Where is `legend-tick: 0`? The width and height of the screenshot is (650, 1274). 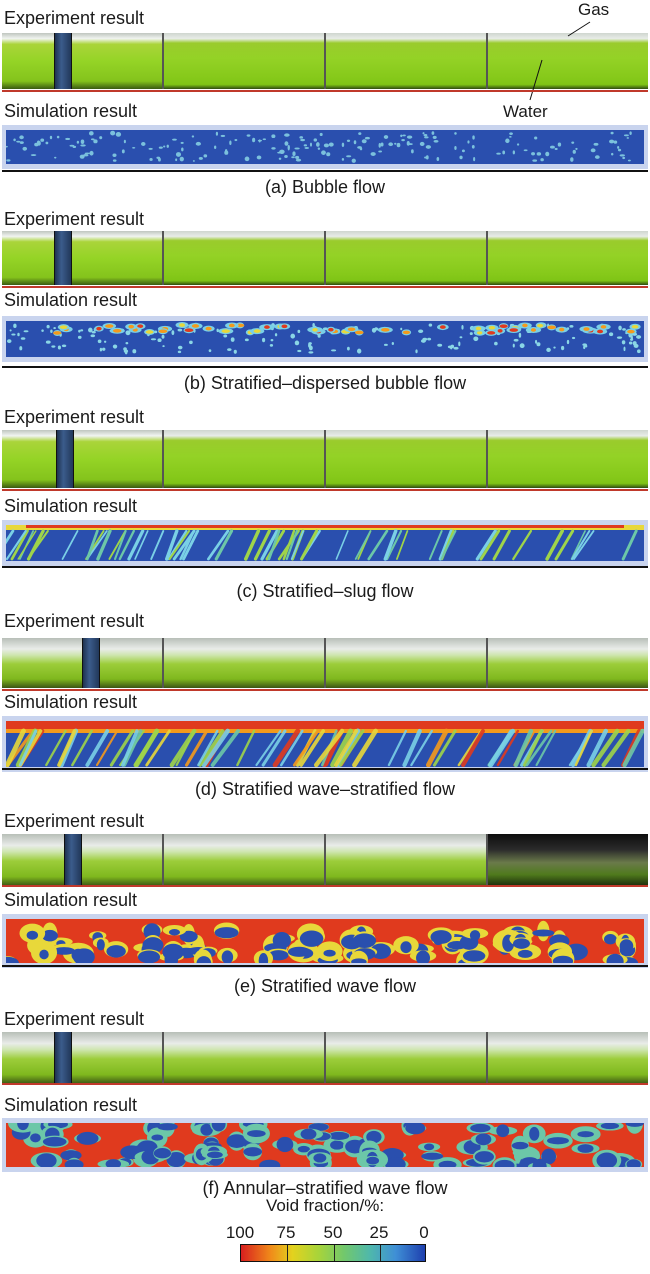 legend-tick: 0 is located at coordinates (424, 1232).